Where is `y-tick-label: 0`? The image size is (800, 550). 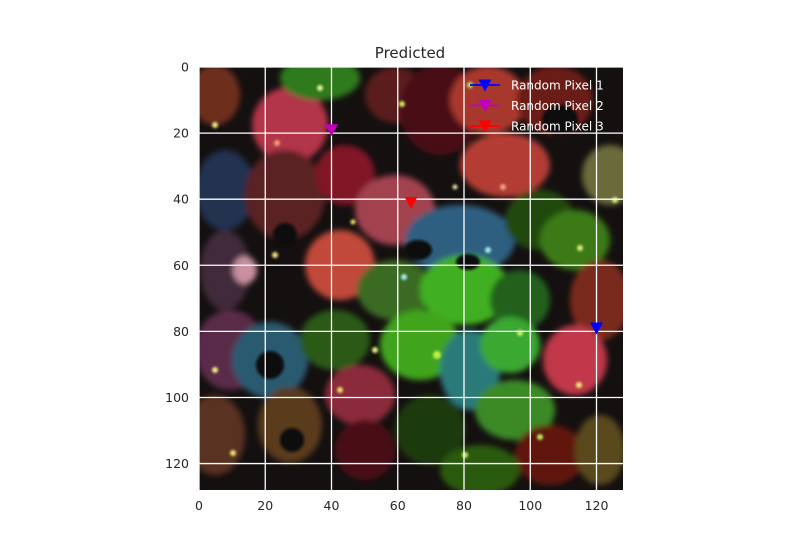
y-tick-label: 0 is located at coordinates (185, 67).